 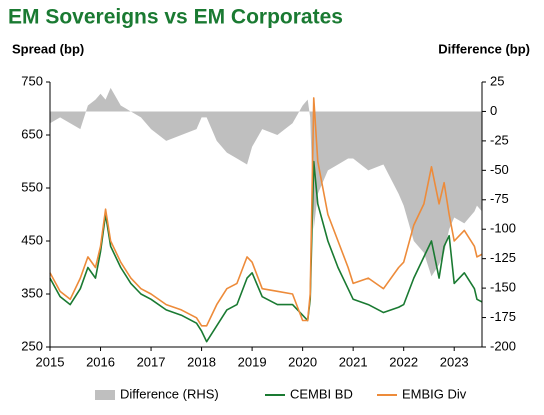 I want to click on y-tick-label: 350, so click(x=32, y=292).